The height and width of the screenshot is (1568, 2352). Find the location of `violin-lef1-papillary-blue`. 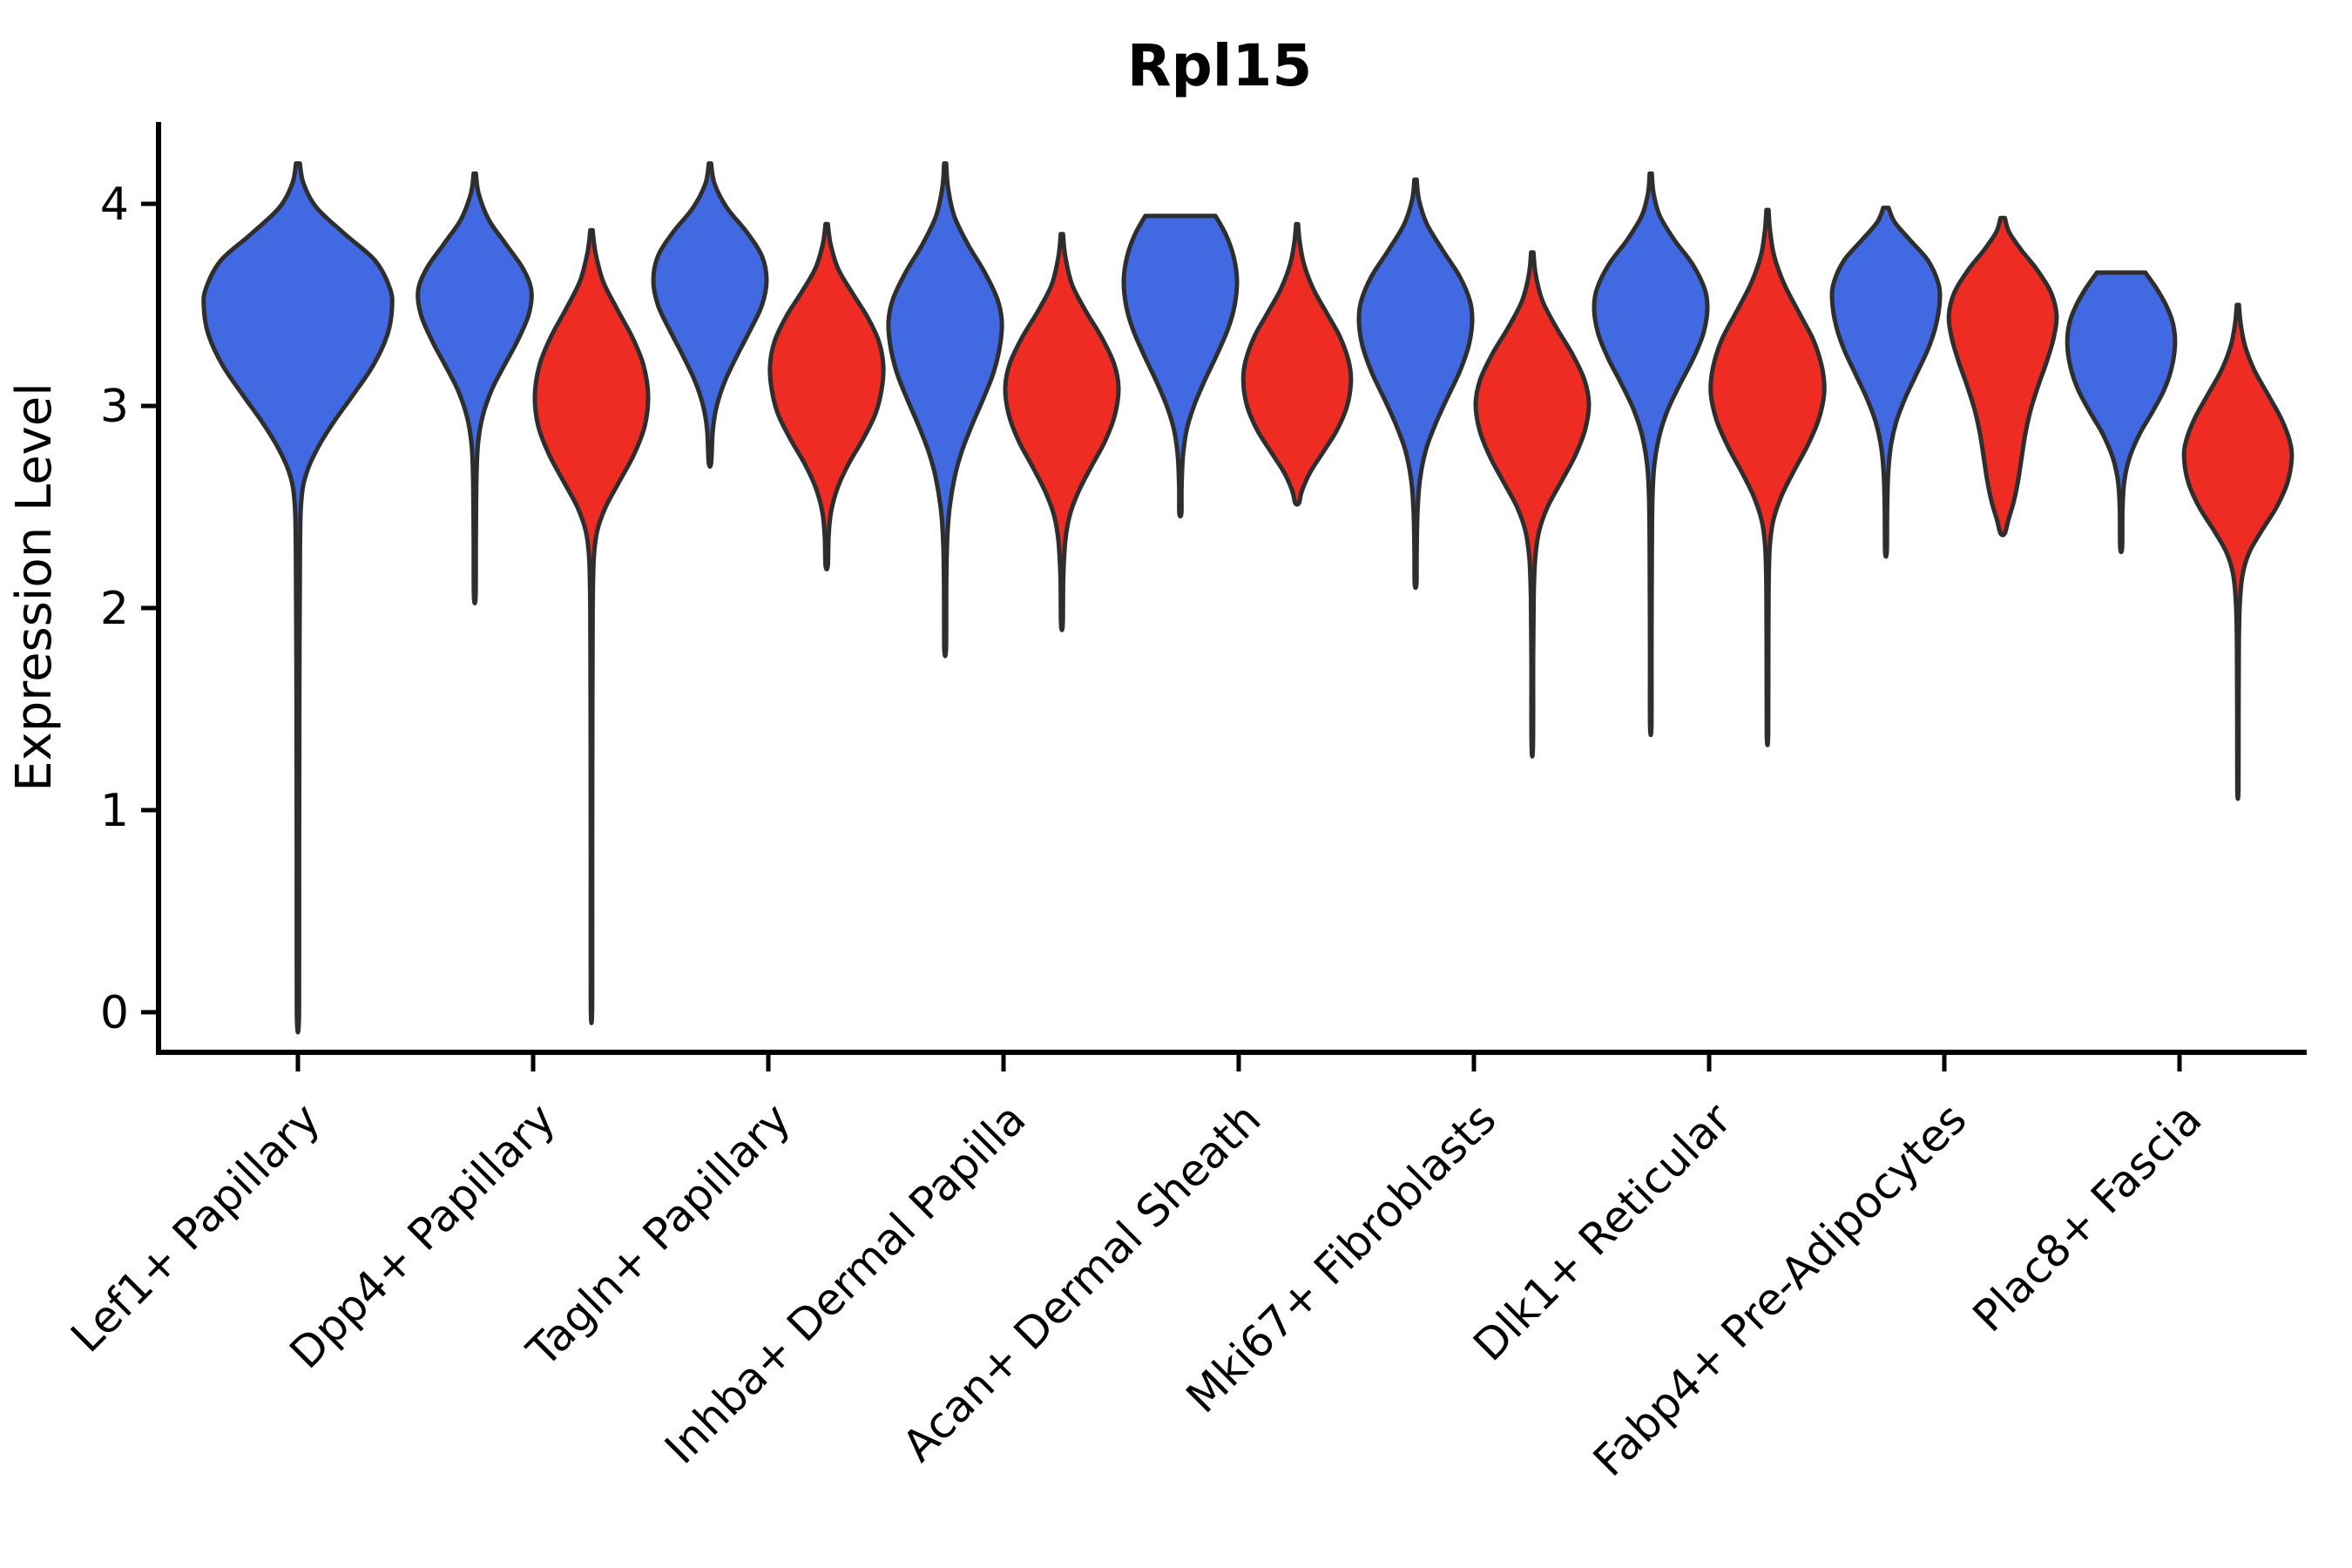

violin-lef1-papillary-blue is located at coordinates (298, 598).